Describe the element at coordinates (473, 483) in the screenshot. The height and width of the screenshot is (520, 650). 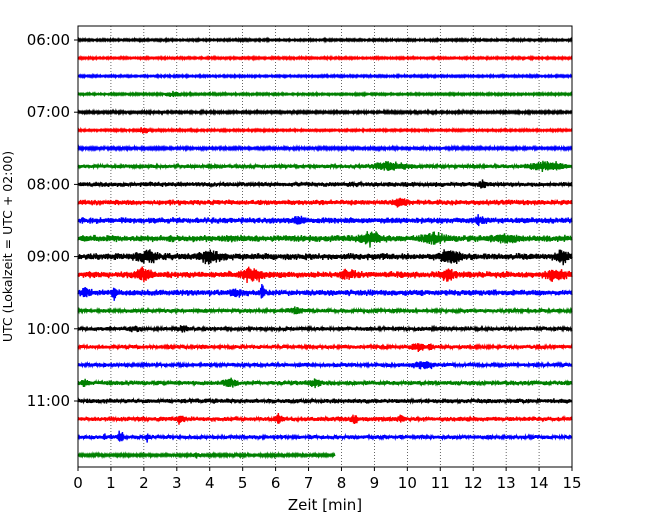
I see `x-tick-label: 12` at that location.